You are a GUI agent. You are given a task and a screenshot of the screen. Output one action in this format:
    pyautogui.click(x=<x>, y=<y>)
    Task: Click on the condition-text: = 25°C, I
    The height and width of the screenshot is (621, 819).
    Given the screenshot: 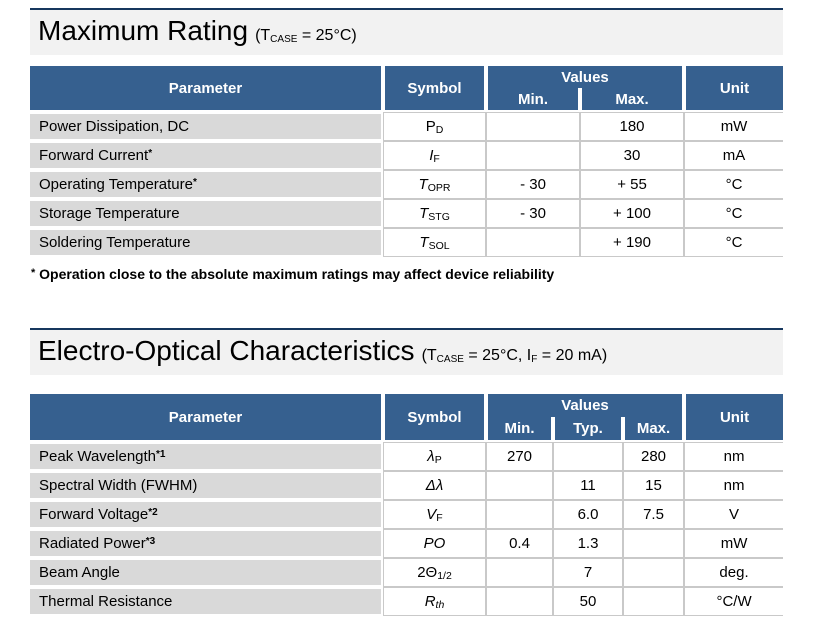 What is the action you would take?
    pyautogui.click(x=497, y=355)
    